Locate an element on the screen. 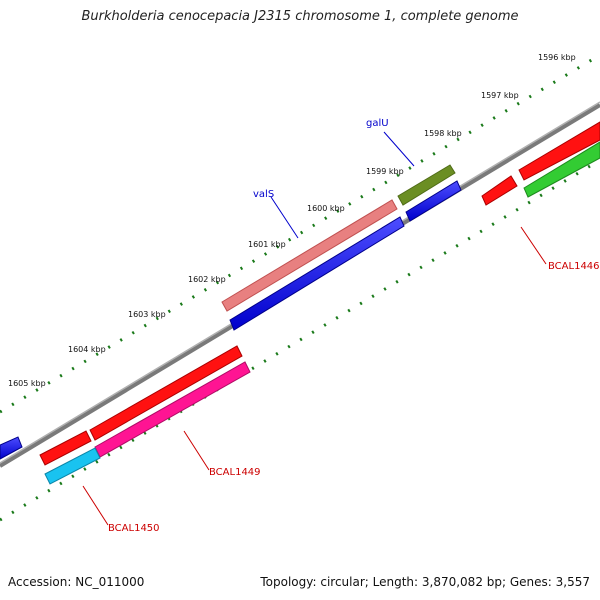  ruler-label: 1602 kbp is located at coordinates (207, 279).